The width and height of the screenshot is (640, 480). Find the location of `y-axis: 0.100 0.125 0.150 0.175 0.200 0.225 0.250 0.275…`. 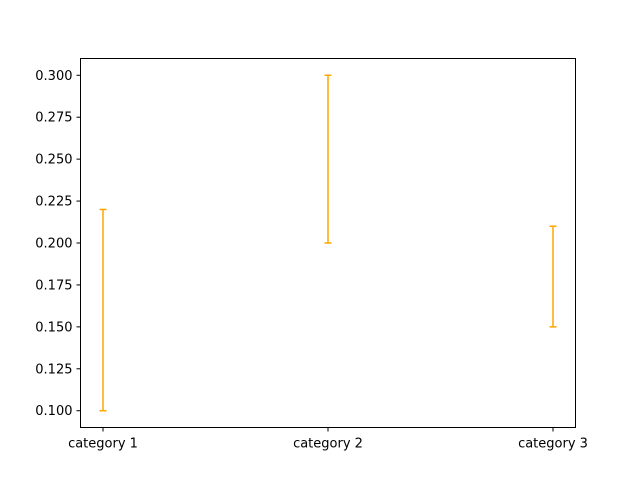

y-axis: 0.100 0.125 0.150 0.175 0.200 0.225 0.250 0.275… is located at coordinates (58, 244).